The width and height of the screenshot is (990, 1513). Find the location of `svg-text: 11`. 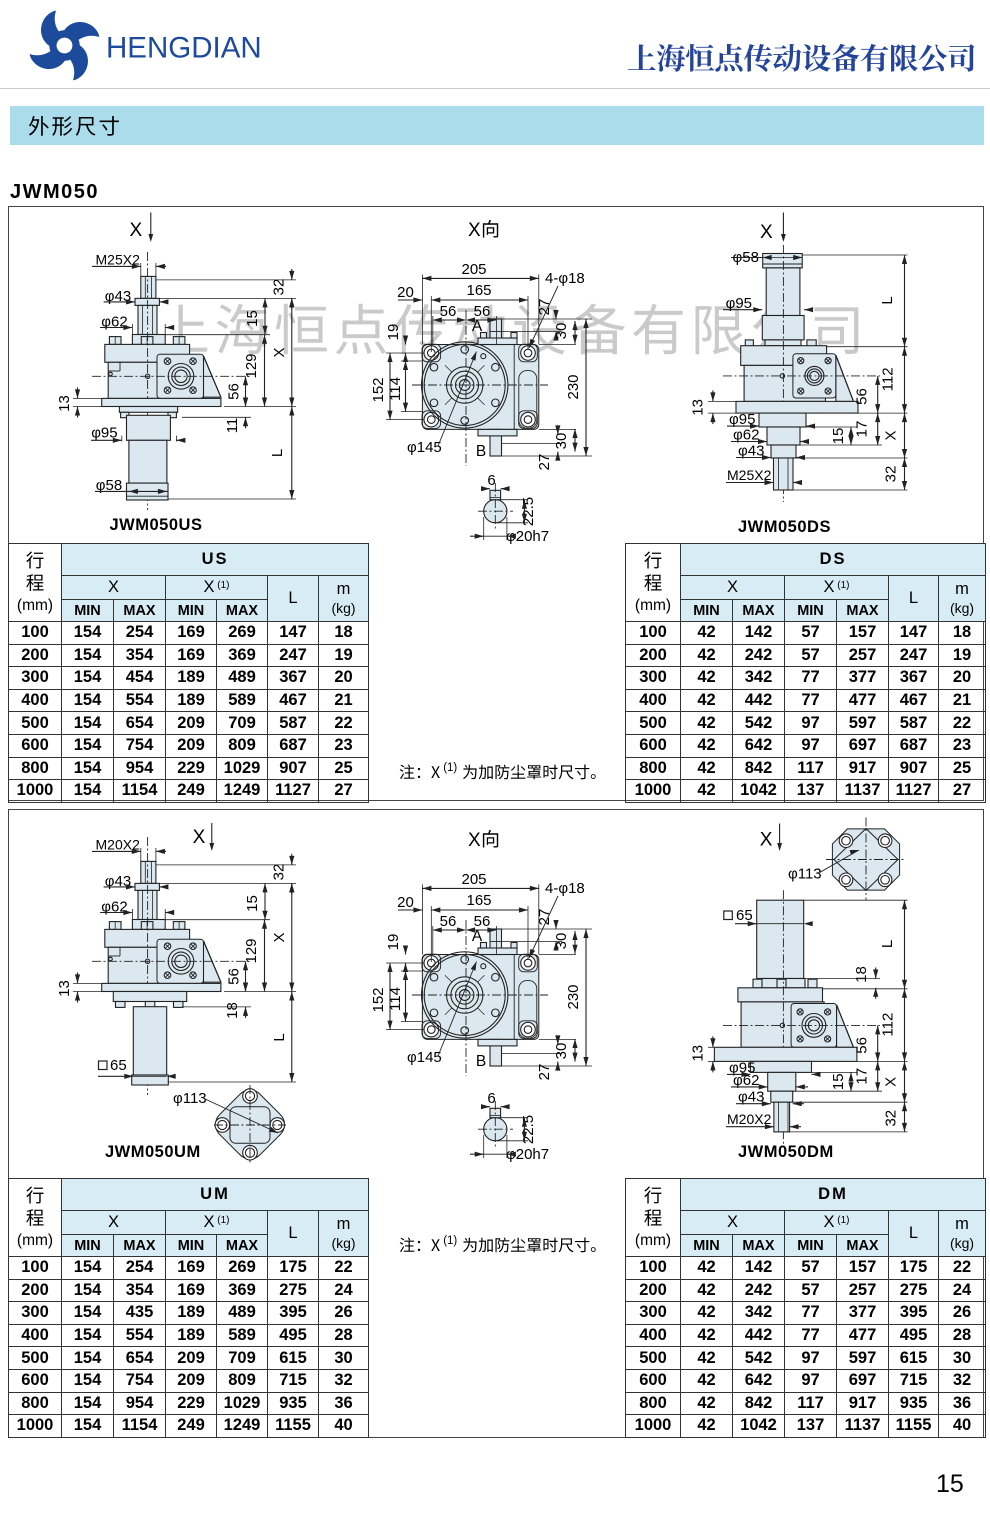

svg-text: 11 is located at coordinates (232, 426).